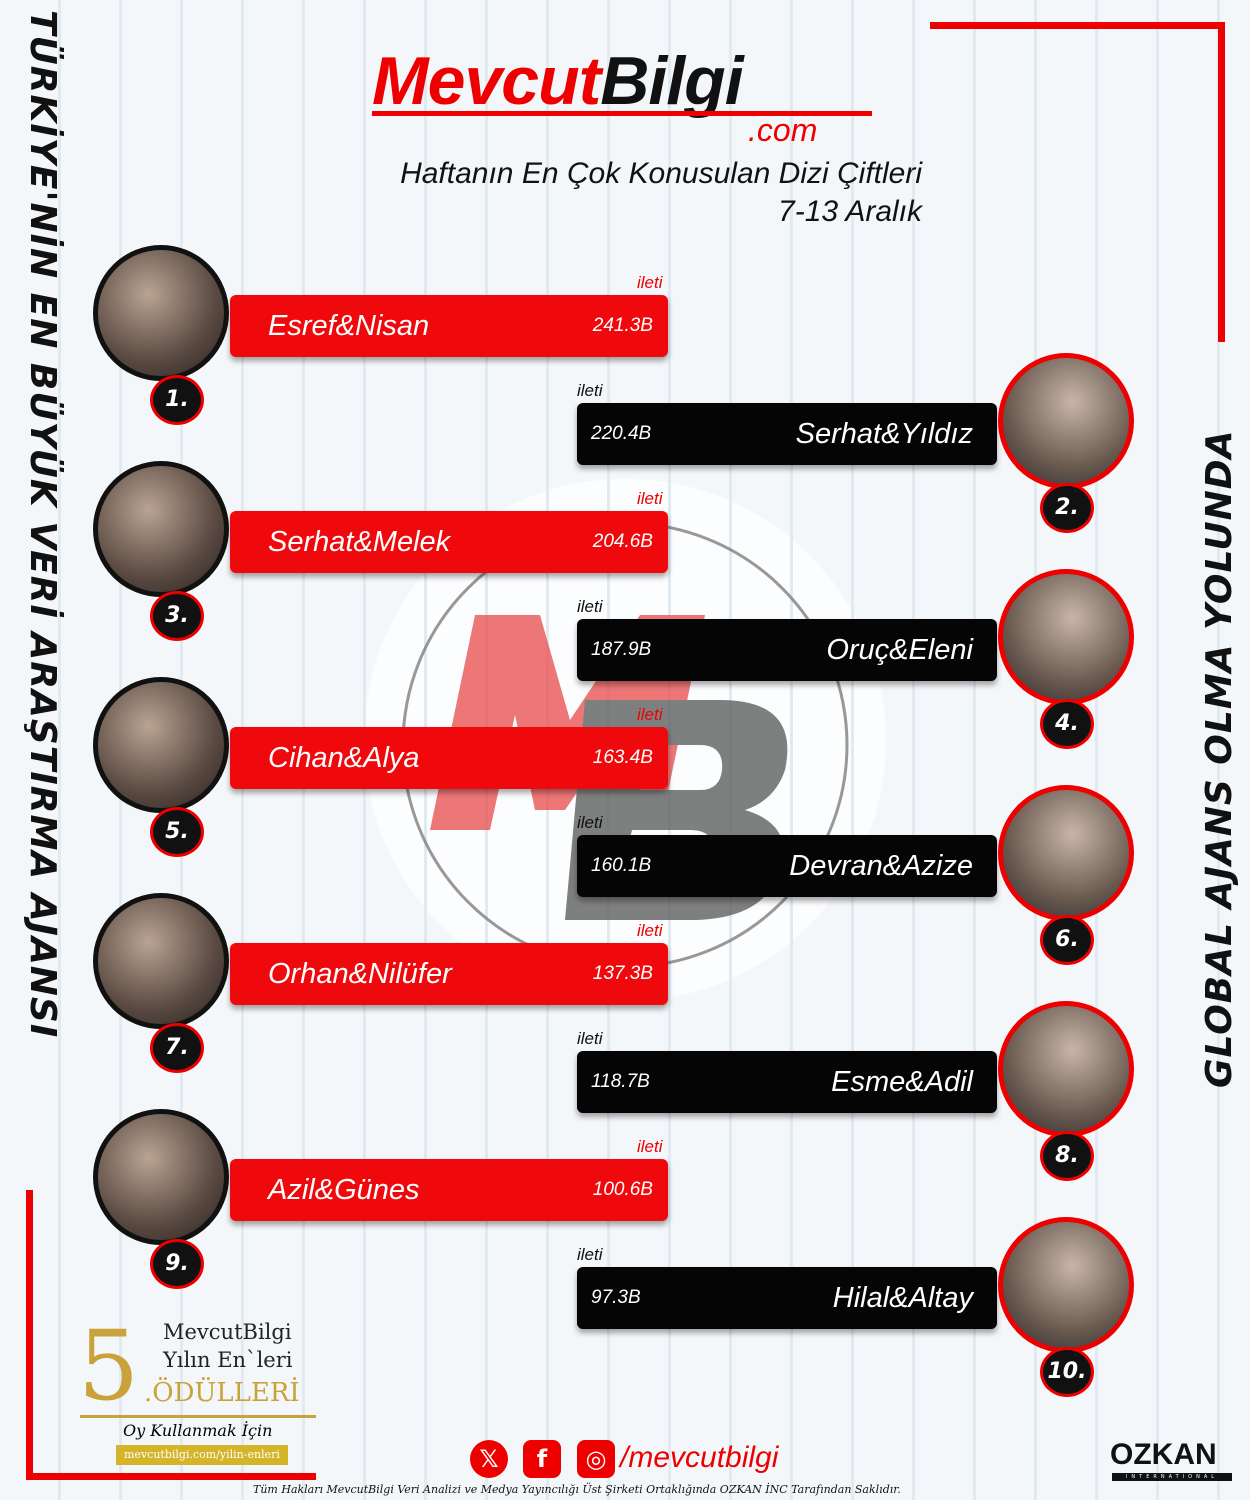 The width and height of the screenshot is (1250, 1500). Describe the element at coordinates (620, 1081) in the screenshot. I see `mention-count: 118.7B` at that location.